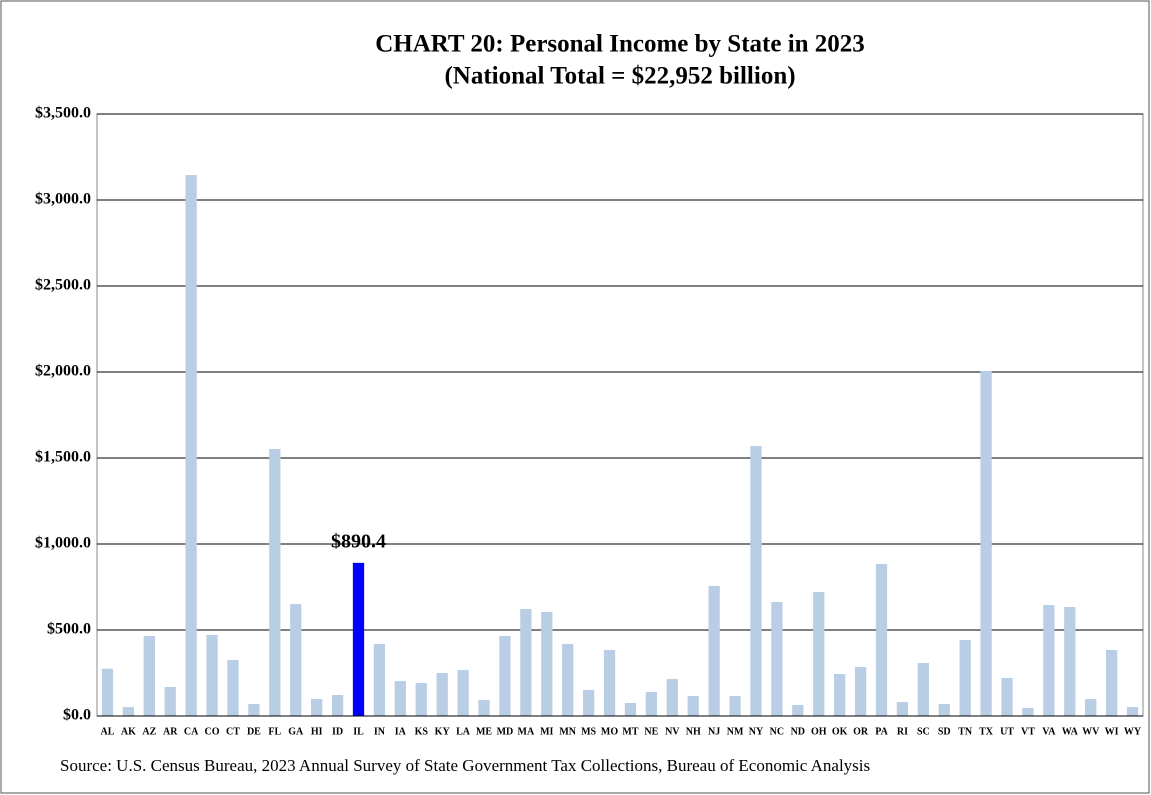  Describe the element at coordinates (840, 731) in the screenshot. I see `x-tick-label: OK` at that location.